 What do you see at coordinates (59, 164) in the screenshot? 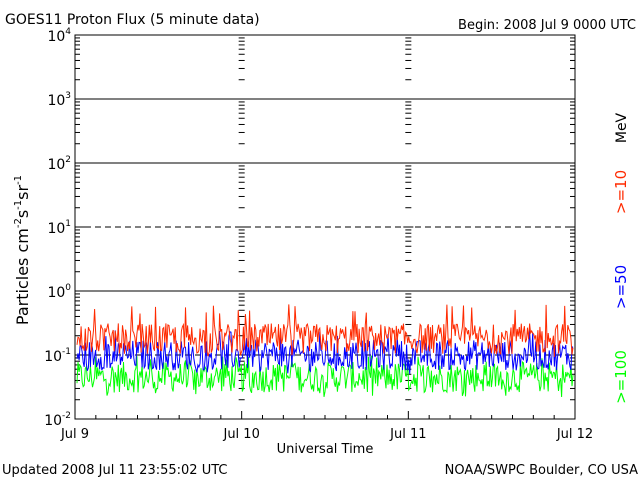
I see `y-tick-label: 10²` at bounding box center [59, 164].